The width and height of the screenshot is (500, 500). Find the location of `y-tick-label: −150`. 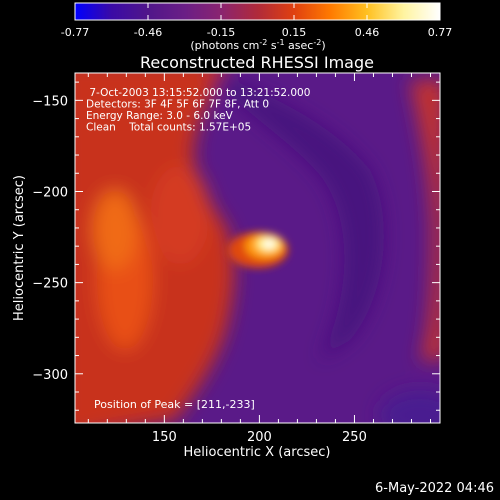

y-tick-label: −150 is located at coordinates (50, 101).